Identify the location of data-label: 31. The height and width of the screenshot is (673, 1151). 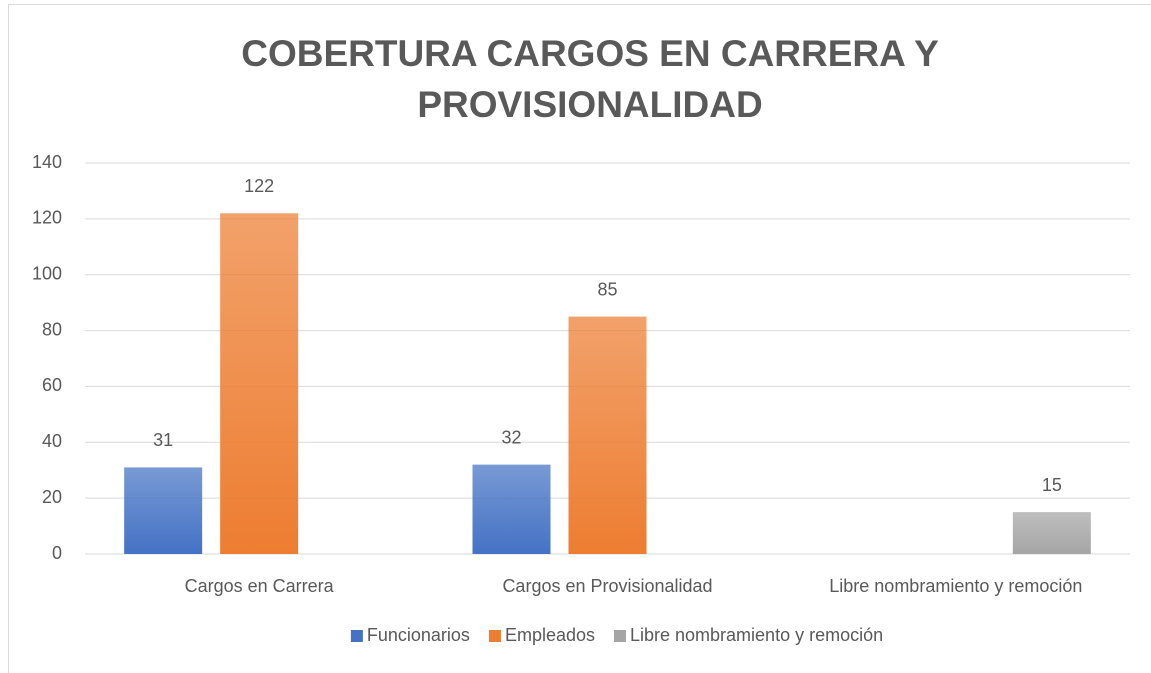
(163, 440).